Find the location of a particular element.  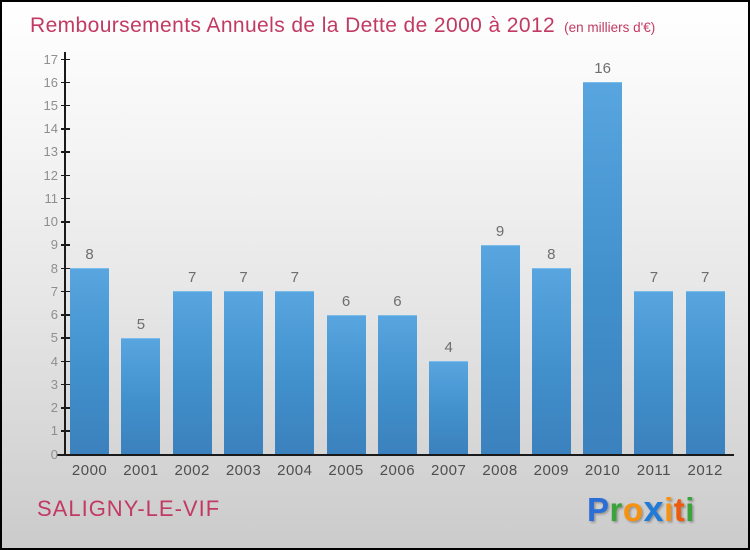

y-tick-label: 1 is located at coordinates (54, 431).